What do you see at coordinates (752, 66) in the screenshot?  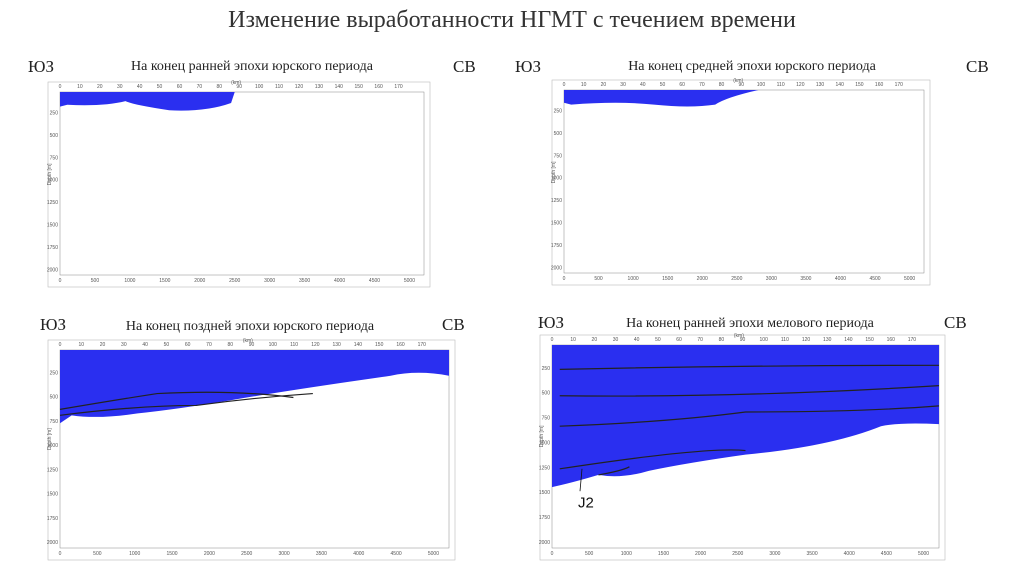 I see `panel-caption: На конец средней эпохи юрского периода` at bounding box center [752, 66].